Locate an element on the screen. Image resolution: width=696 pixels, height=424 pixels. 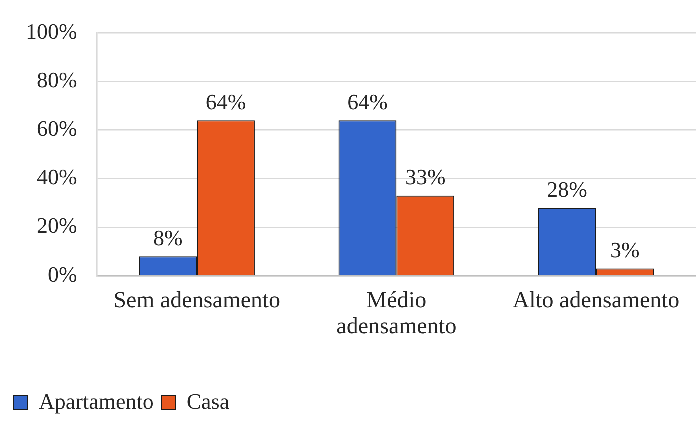
y-tick-label: 100% is located at coordinates (52, 31).